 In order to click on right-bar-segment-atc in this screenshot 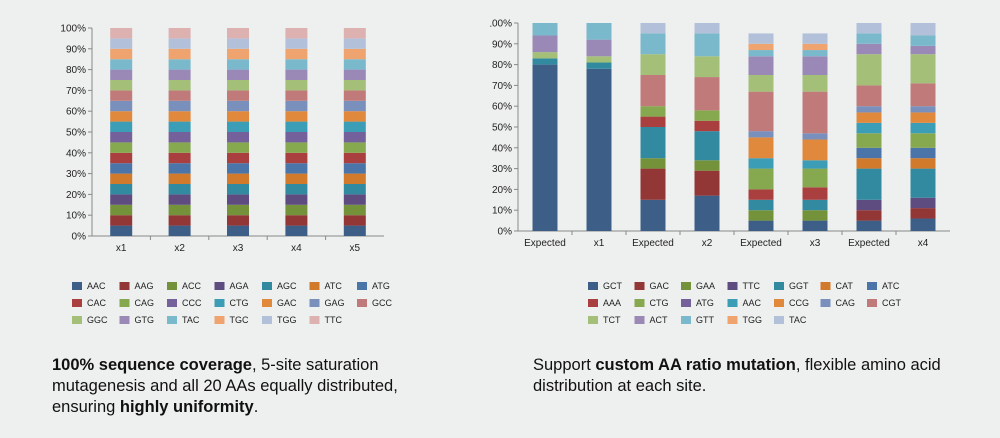, I will do `click(923, 153)`.